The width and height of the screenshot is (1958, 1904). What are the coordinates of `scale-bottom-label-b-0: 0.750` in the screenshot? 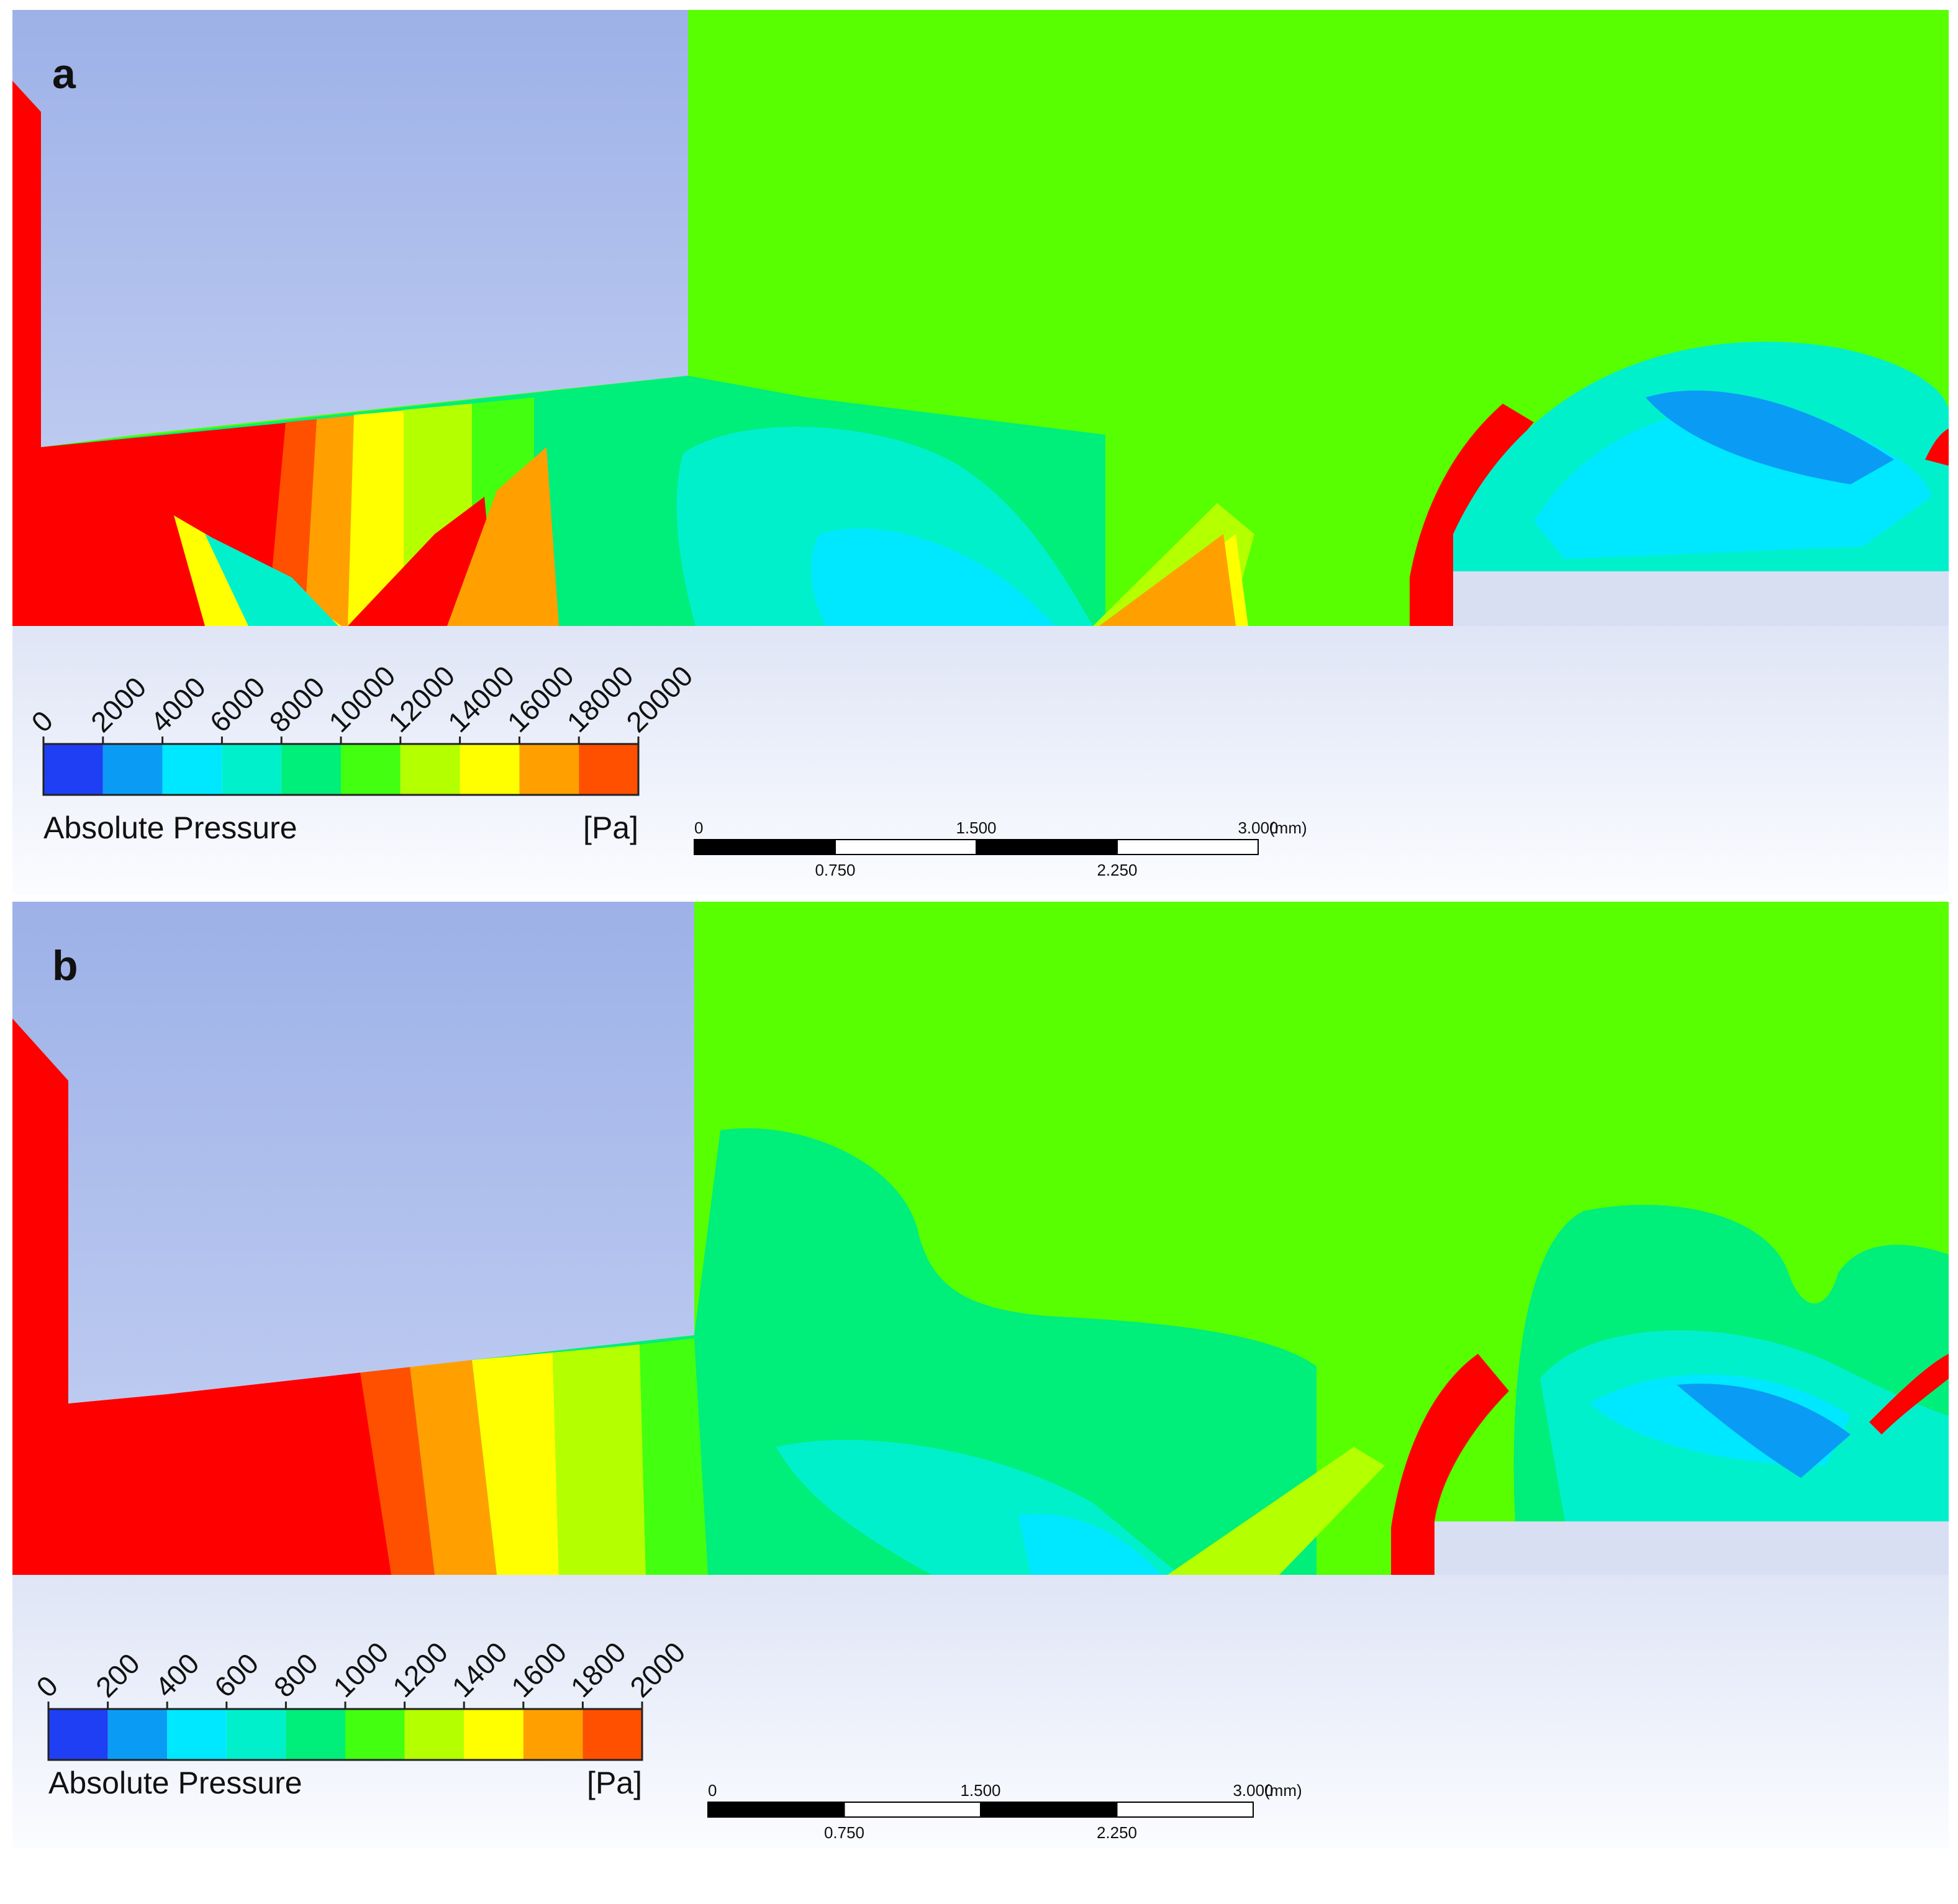 It's located at (844, 1832).